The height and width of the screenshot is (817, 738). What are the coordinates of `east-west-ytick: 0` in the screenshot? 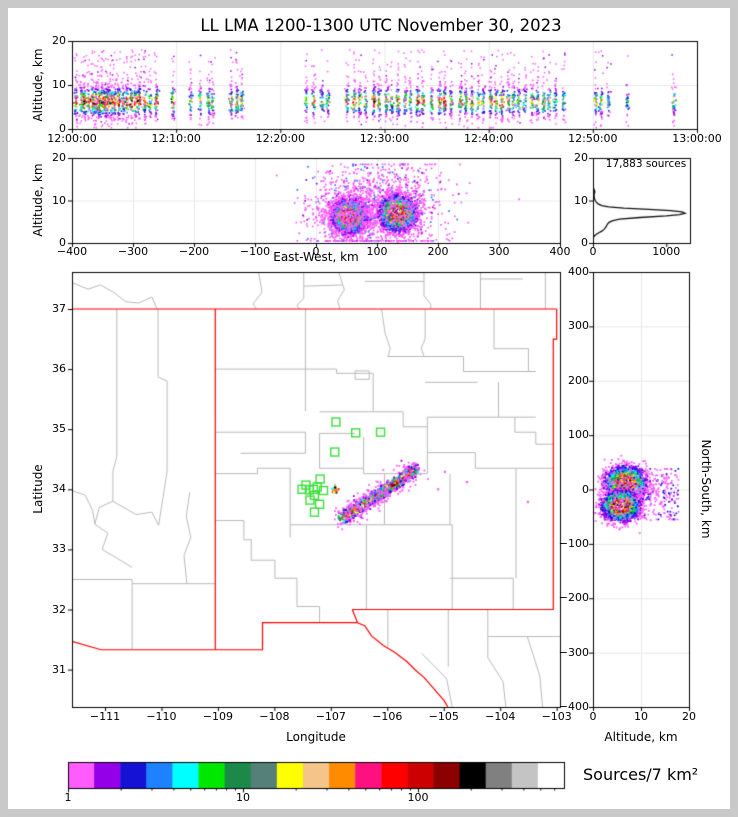 It's located at (62, 242).